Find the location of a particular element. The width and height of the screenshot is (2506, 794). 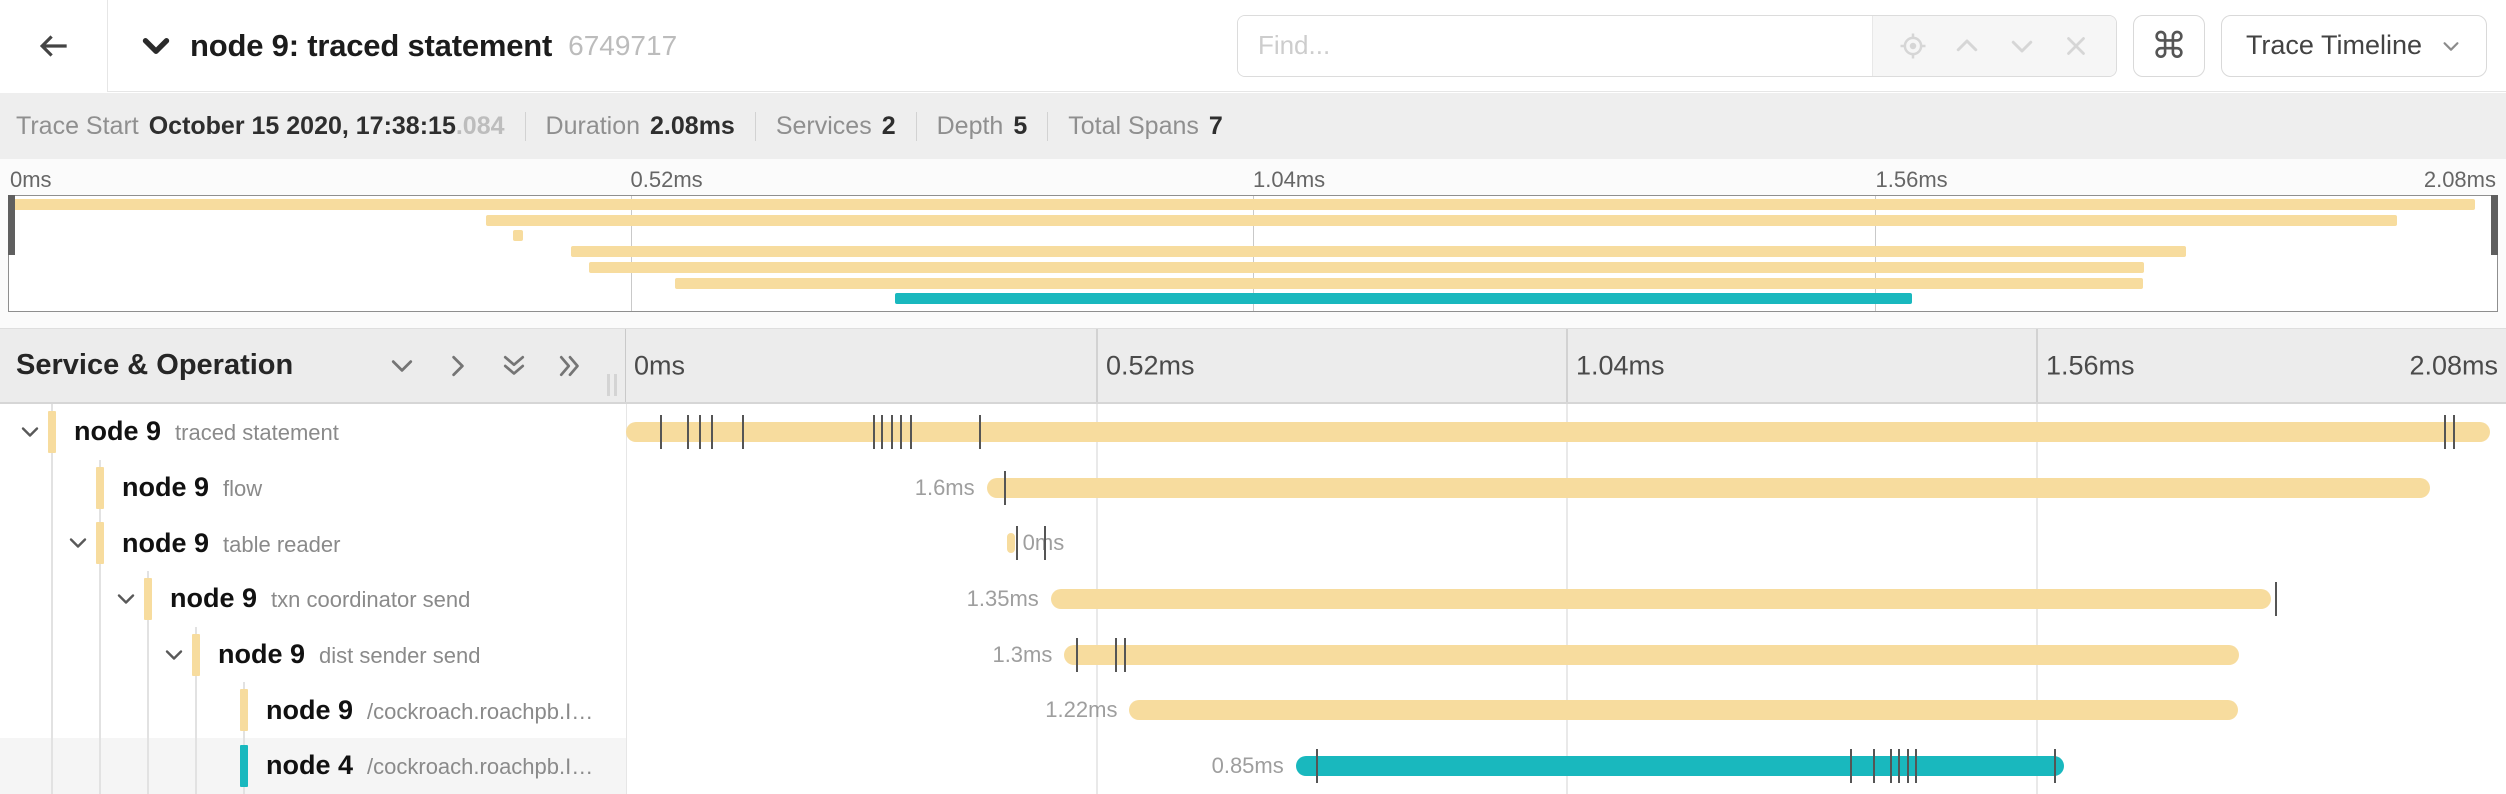

expand-one-icon is located at coordinates (458, 366).